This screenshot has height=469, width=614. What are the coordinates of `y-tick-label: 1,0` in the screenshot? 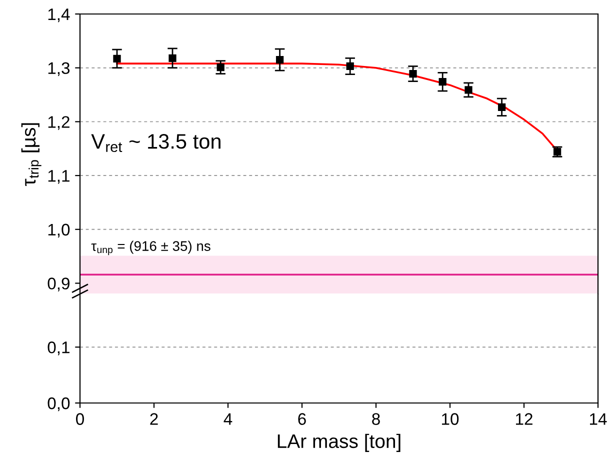 It's located at (59, 231).